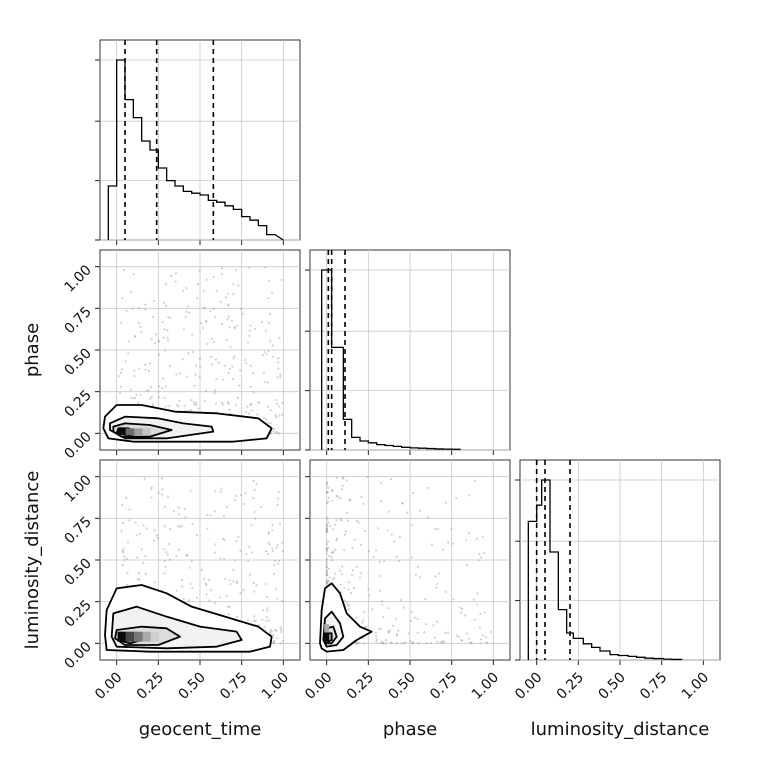  Describe the element at coordinates (77, 320) in the screenshot. I see `y-tick-label: 0.75` at that location.